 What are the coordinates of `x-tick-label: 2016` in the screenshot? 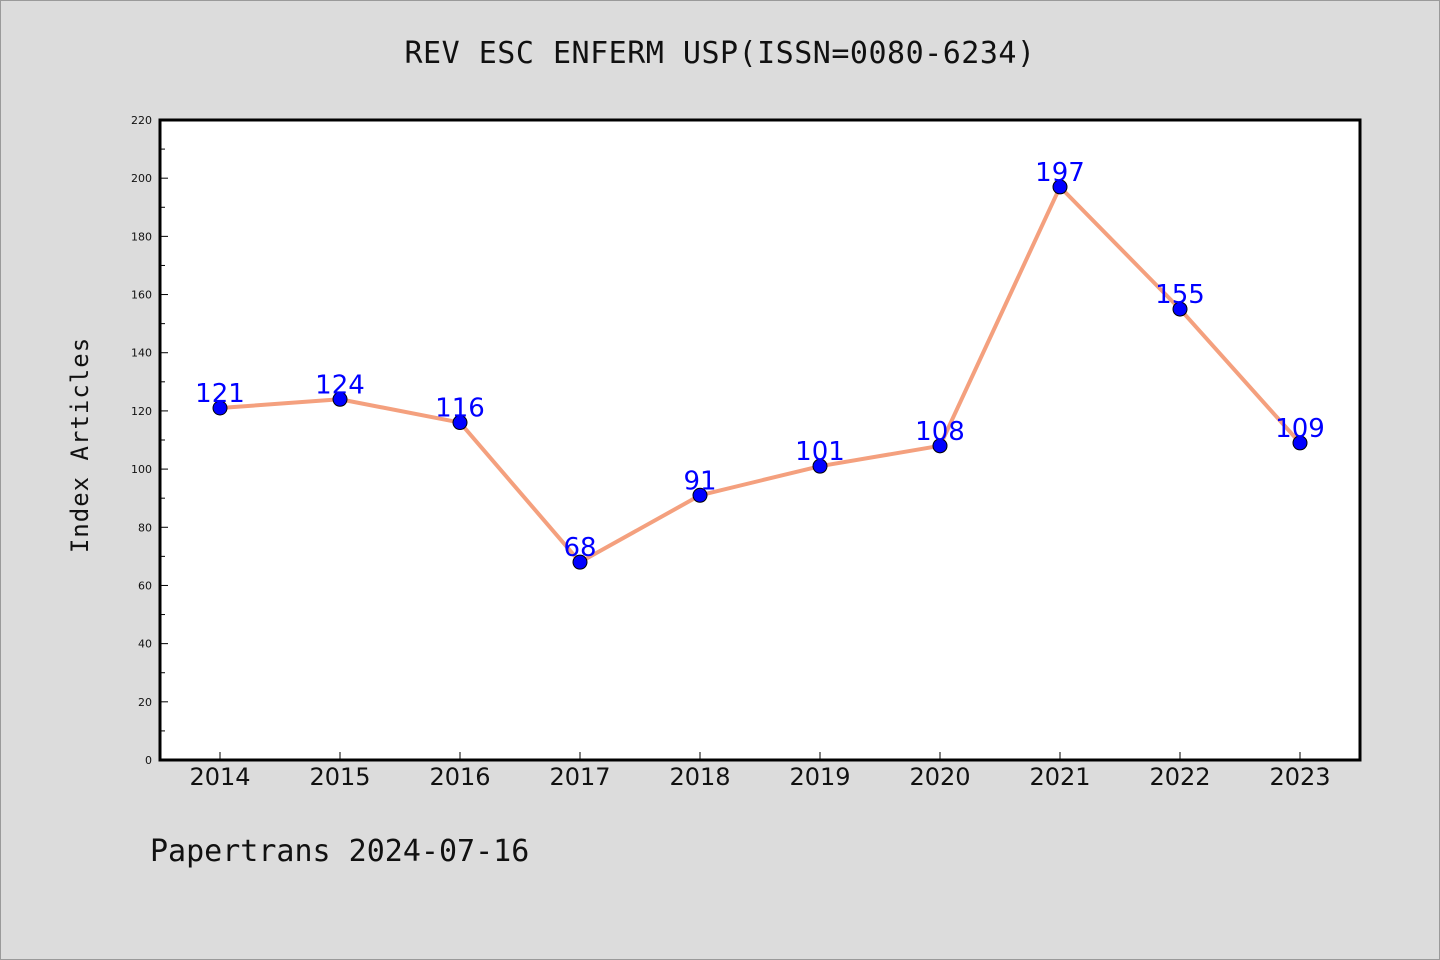 It's located at (459, 777).